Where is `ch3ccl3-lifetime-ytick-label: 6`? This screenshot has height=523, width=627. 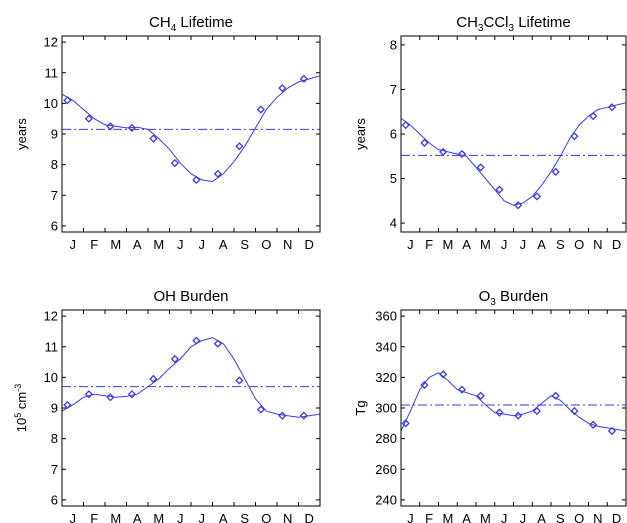 ch3ccl3-lifetime-ytick-label: 6 is located at coordinates (393, 134).